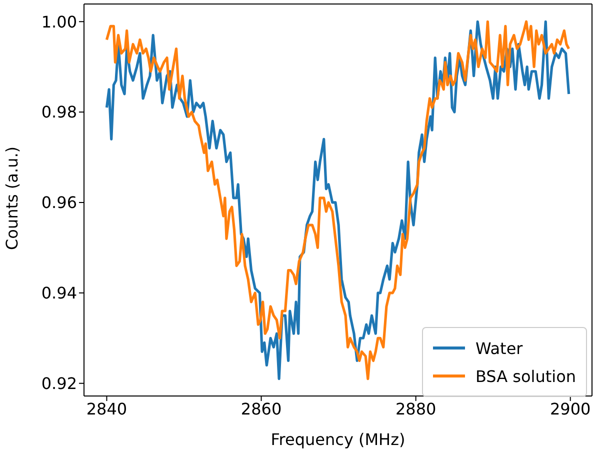 This screenshot has width=597, height=453. What do you see at coordinates (338, 439) in the screenshot?
I see `x-axis-title: Frequency (MHz)` at bounding box center [338, 439].